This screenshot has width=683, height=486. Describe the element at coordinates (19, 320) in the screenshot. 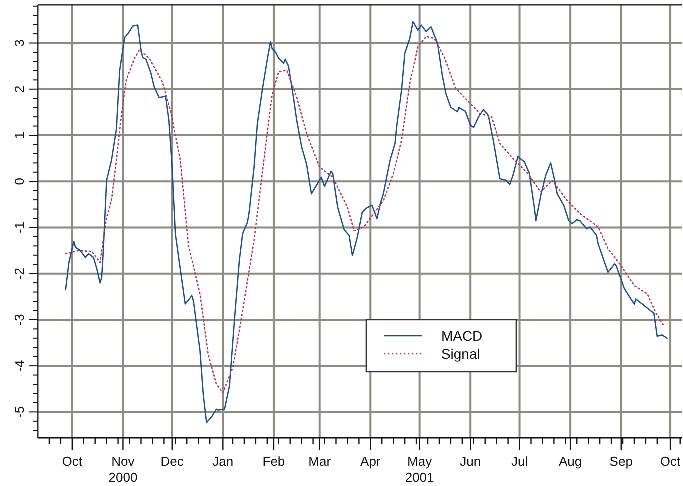

I see `y-tick-label: -3` at that location.